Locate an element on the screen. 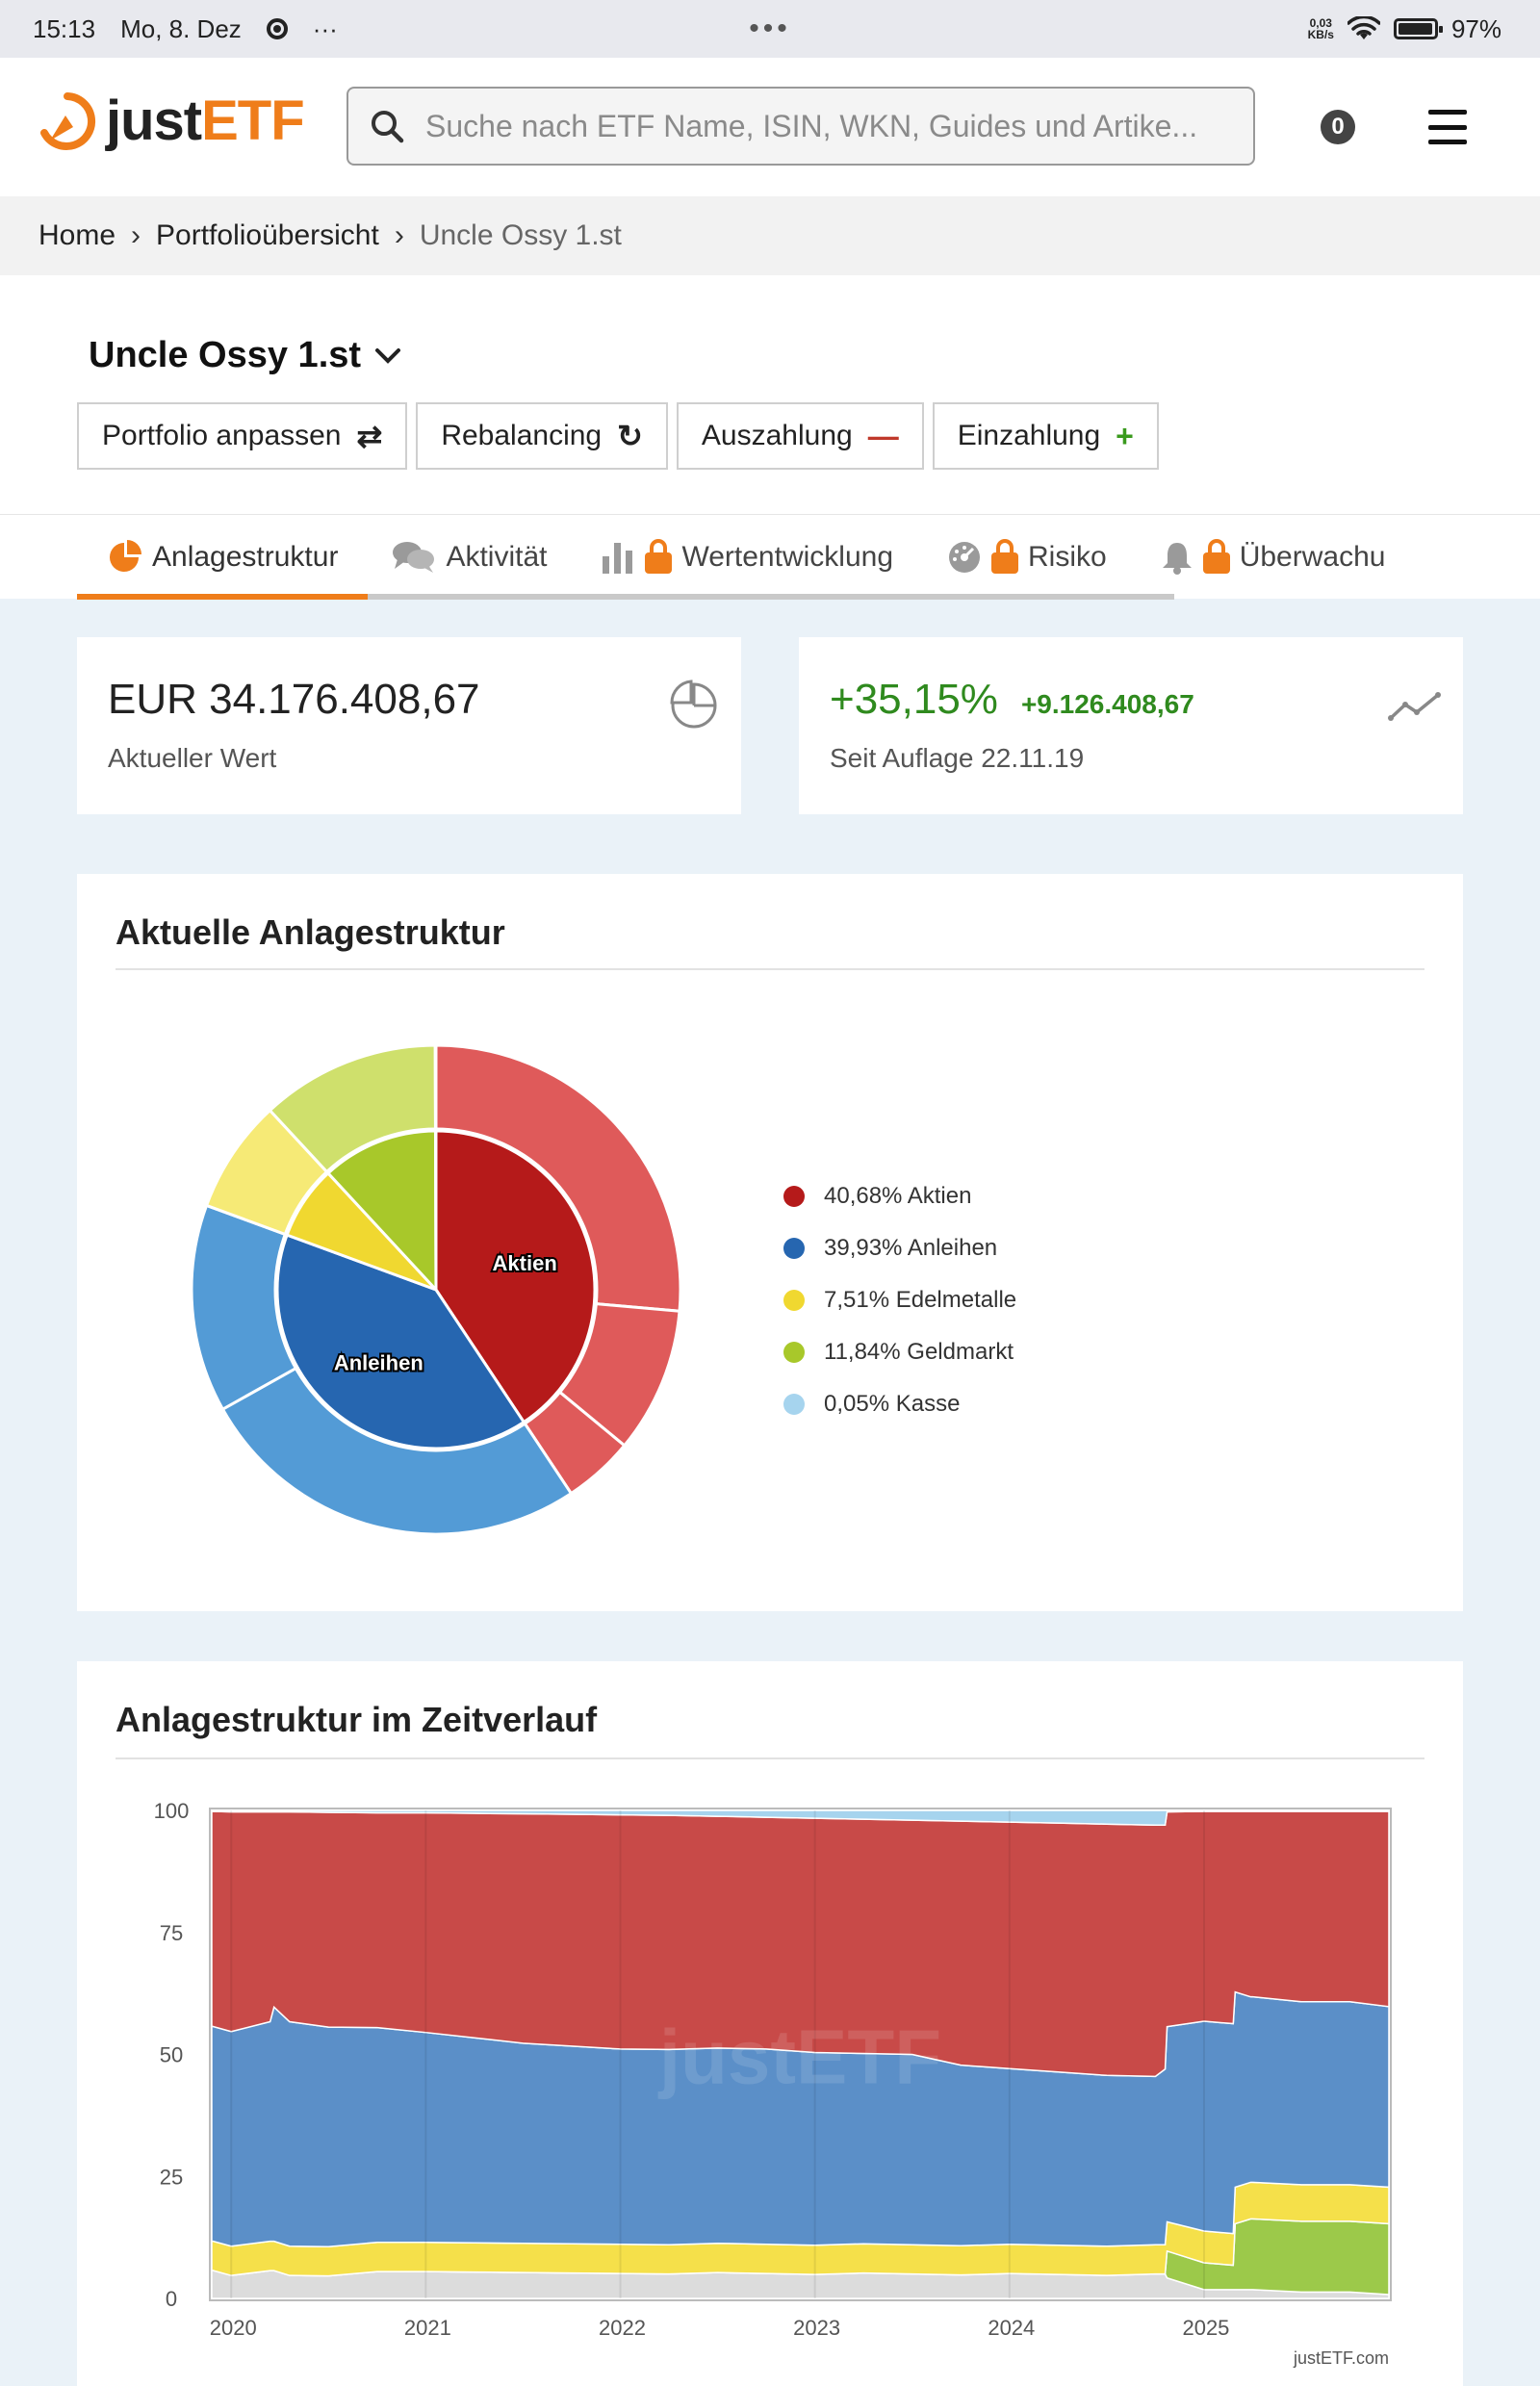 The width and height of the screenshot is (1540, 2386). legend-label: 40,68% Aktien is located at coordinates (898, 1196).